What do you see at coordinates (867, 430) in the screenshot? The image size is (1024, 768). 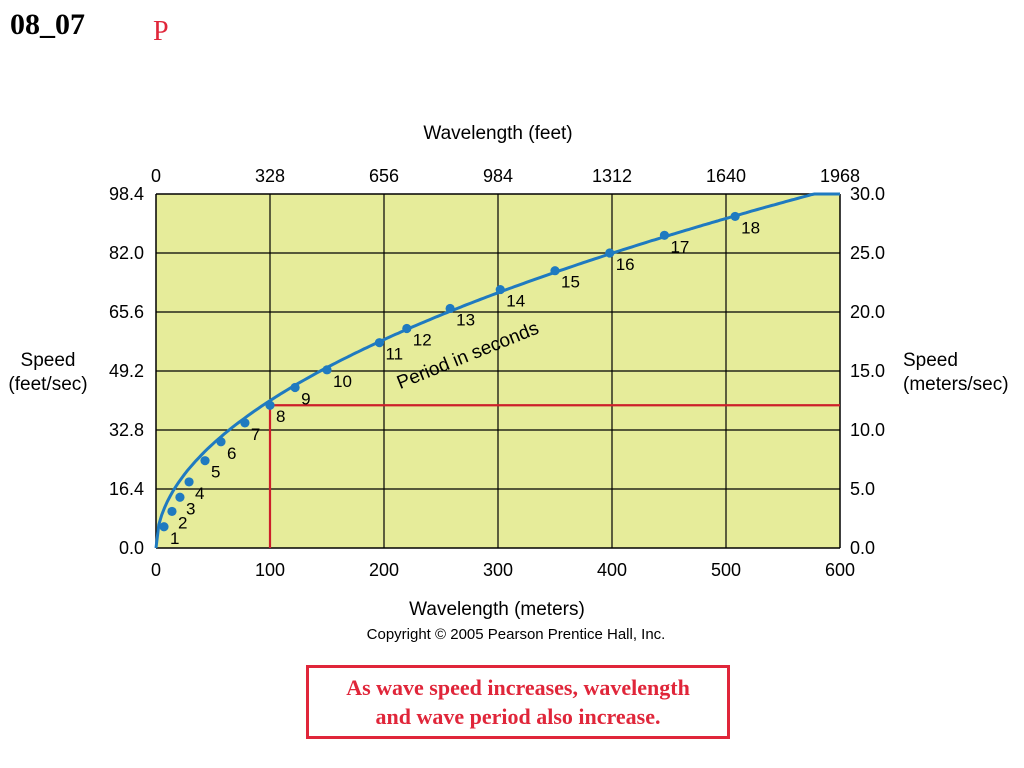 I see `y-right-tick-label: 10.0` at bounding box center [867, 430].